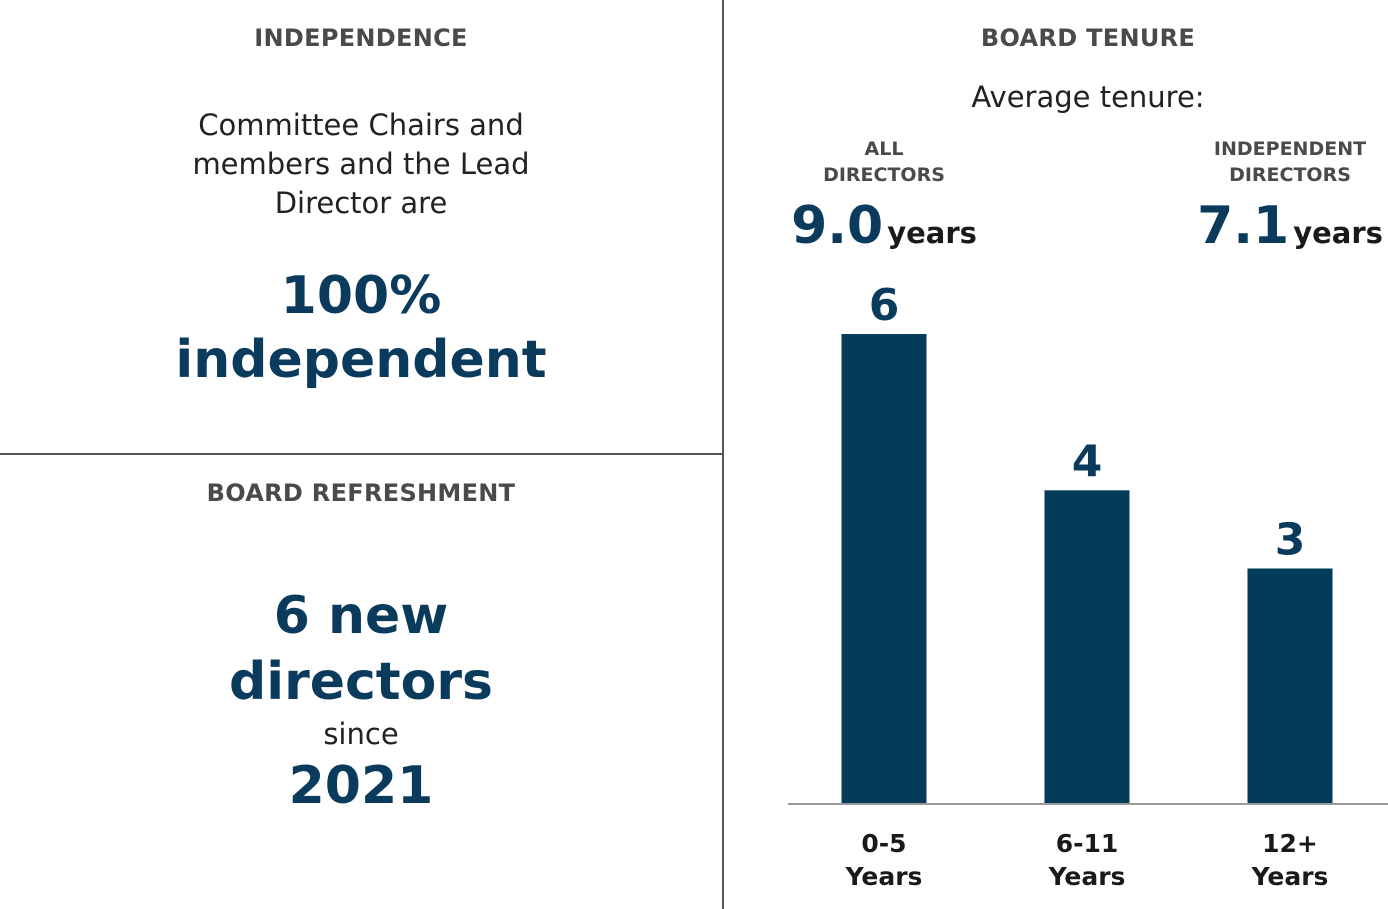 This screenshot has height=909, width=1388. I want to click on all-directors-label-line-1: ALL, so click(884, 149).